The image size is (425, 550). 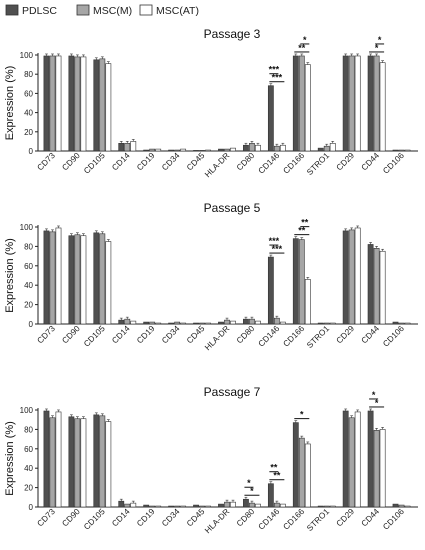 What do you see at coordinates (245, 334) in the screenshot?
I see `x-tick-label: CD80` at bounding box center [245, 334].